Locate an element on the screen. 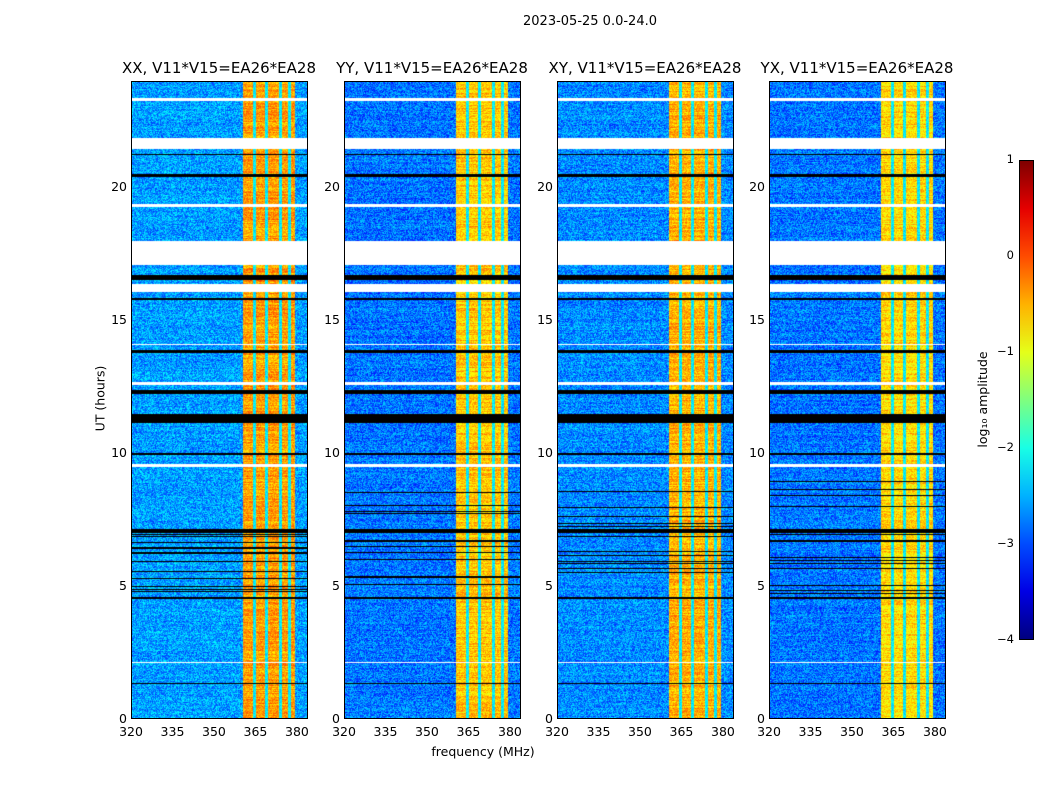 This screenshot has height=800, width=1050. x-axis-label: frequency (MHz) is located at coordinates (483, 751).